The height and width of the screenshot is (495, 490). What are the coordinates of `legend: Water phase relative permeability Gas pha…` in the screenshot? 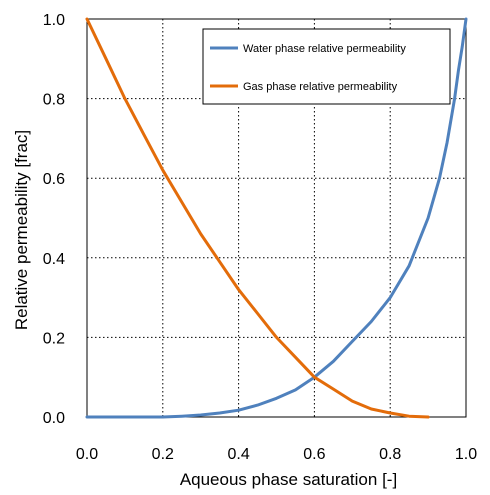 It's located at (326, 66).